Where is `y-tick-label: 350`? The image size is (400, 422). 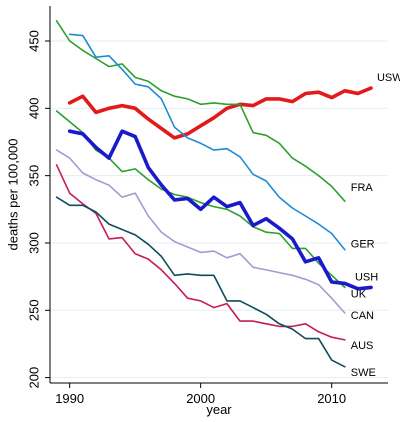 y-tick-label: 350 is located at coordinates (34, 176).